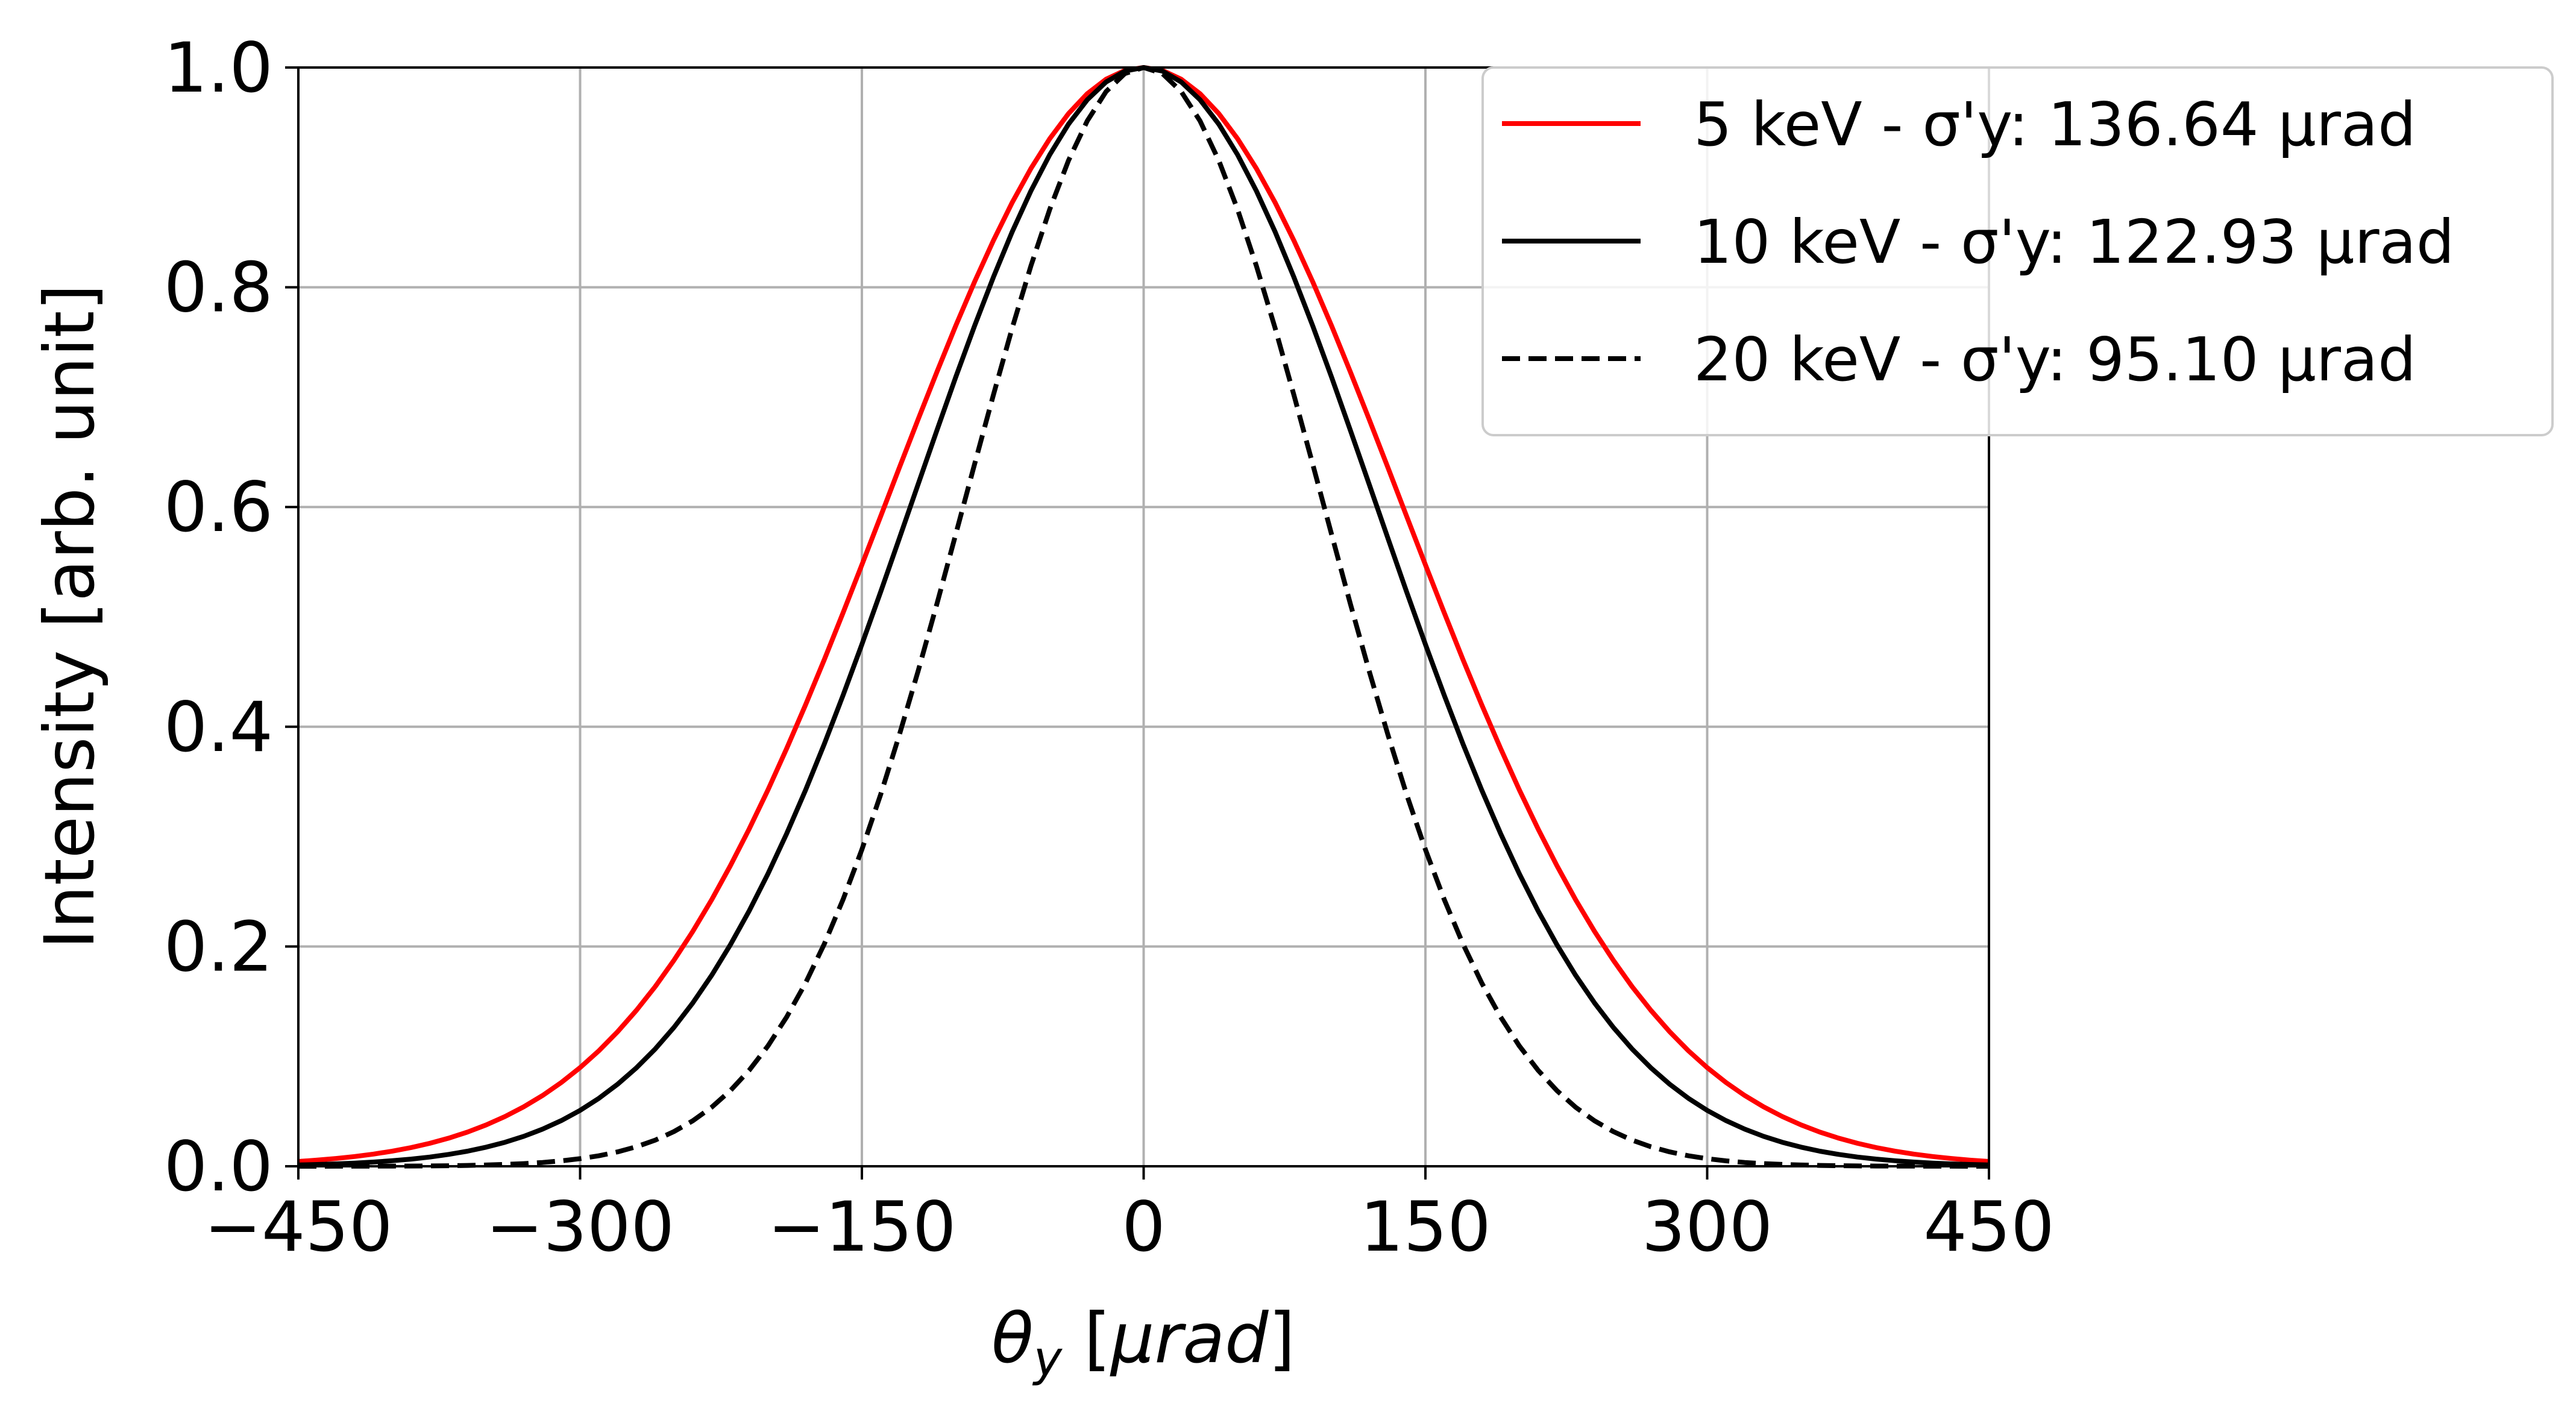 Image resolution: width=2576 pixels, height=1417 pixels. I want to click on y-tick-label: 1.0, so click(218, 68).